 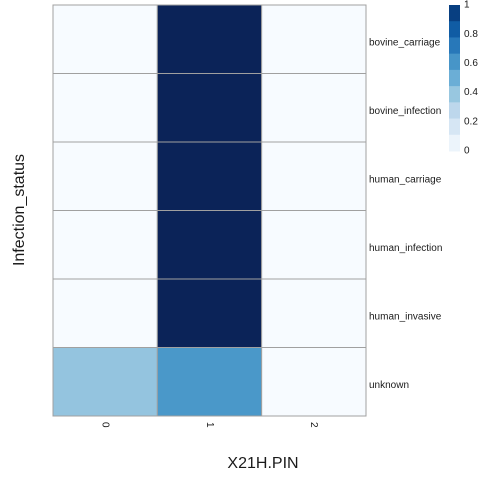 I want to click on y-tick-label-unknown: unknown, so click(x=389, y=385).